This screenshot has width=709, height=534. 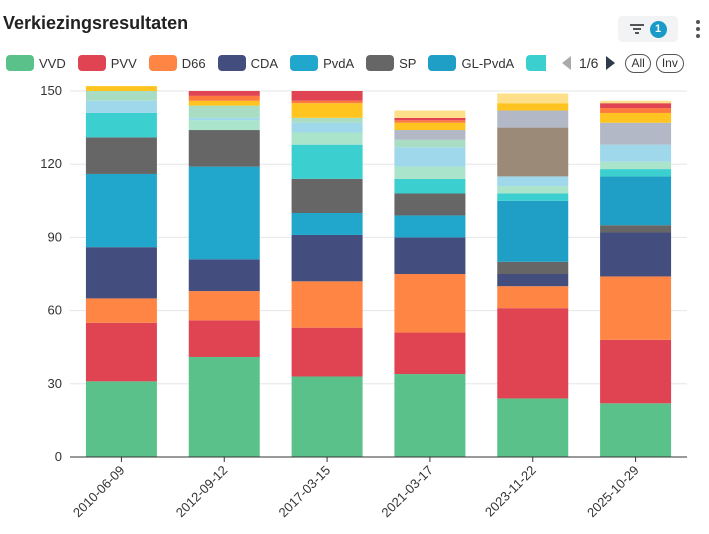 I want to click on more-options-icon, so click(x=698, y=29).